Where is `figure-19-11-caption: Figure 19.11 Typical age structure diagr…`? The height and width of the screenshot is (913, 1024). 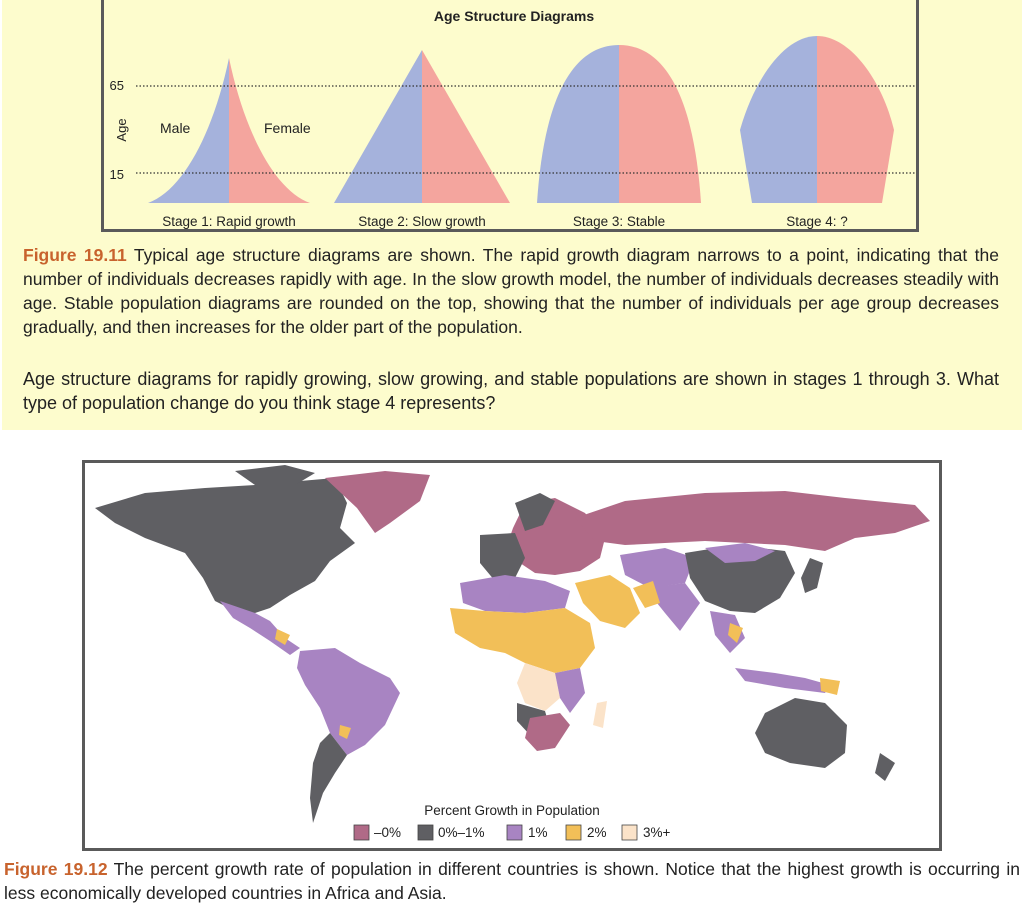 figure-19-11-caption: Figure 19.11 Typical age structure diagr… is located at coordinates (511, 291).